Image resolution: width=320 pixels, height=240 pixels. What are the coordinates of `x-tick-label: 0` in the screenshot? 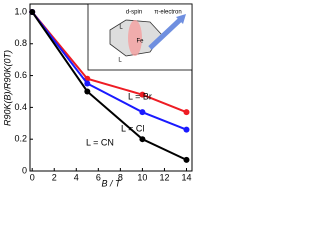 It's located at (32, 177).